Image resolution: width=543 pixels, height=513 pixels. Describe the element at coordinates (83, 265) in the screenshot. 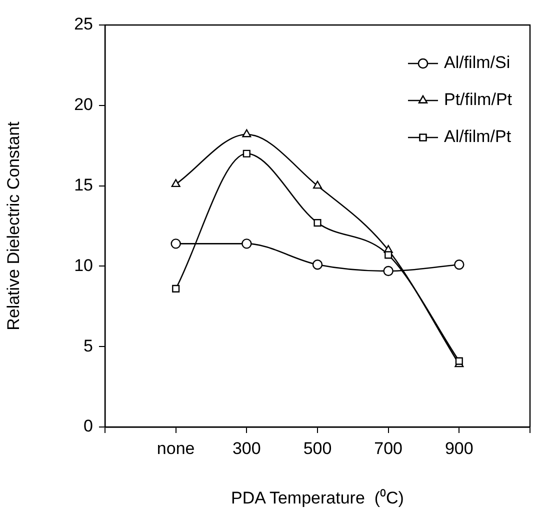

I see `y-tick-label: 10` at that location.